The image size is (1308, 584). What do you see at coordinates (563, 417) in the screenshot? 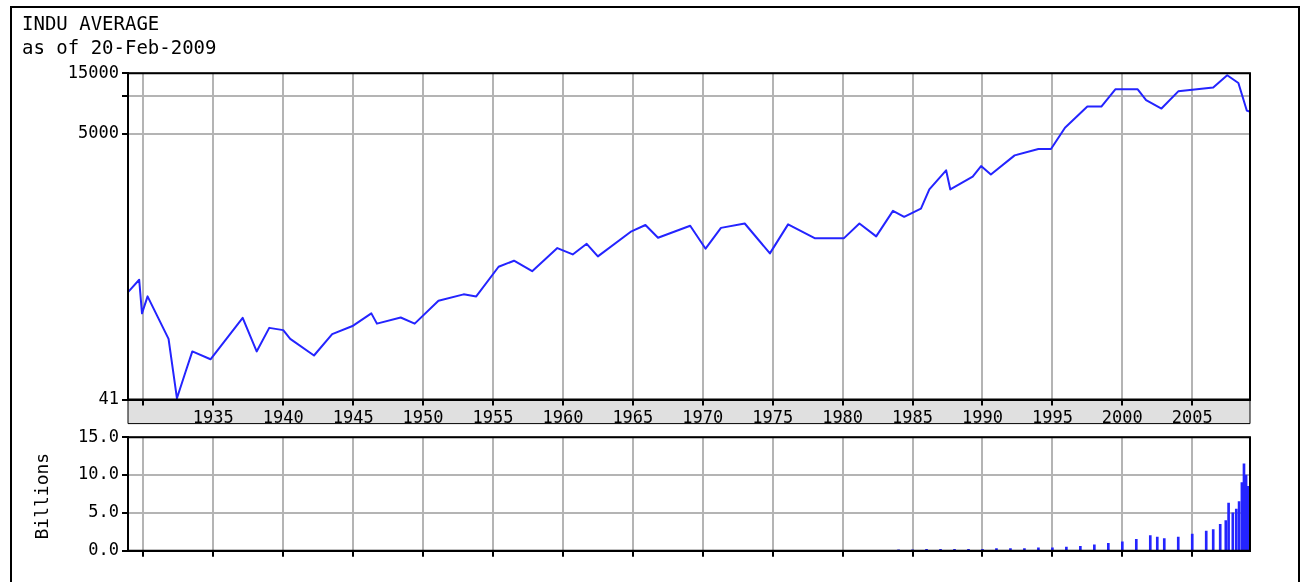
I see `x-tick-label: 1960` at bounding box center [563, 417].